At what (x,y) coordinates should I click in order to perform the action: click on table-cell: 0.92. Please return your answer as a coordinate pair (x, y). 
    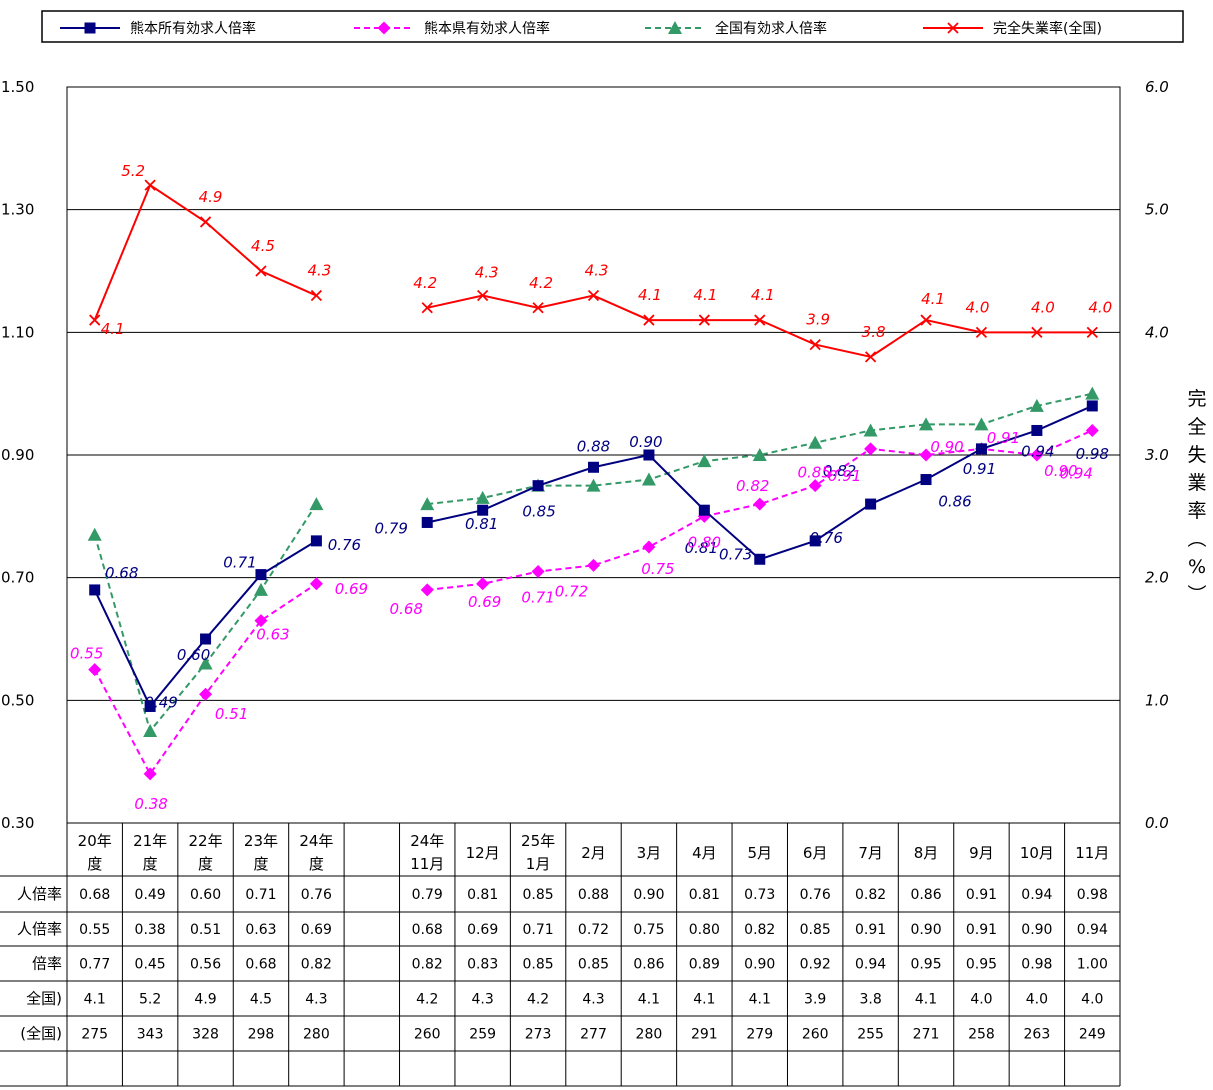
    Looking at the image, I should click on (815, 965).